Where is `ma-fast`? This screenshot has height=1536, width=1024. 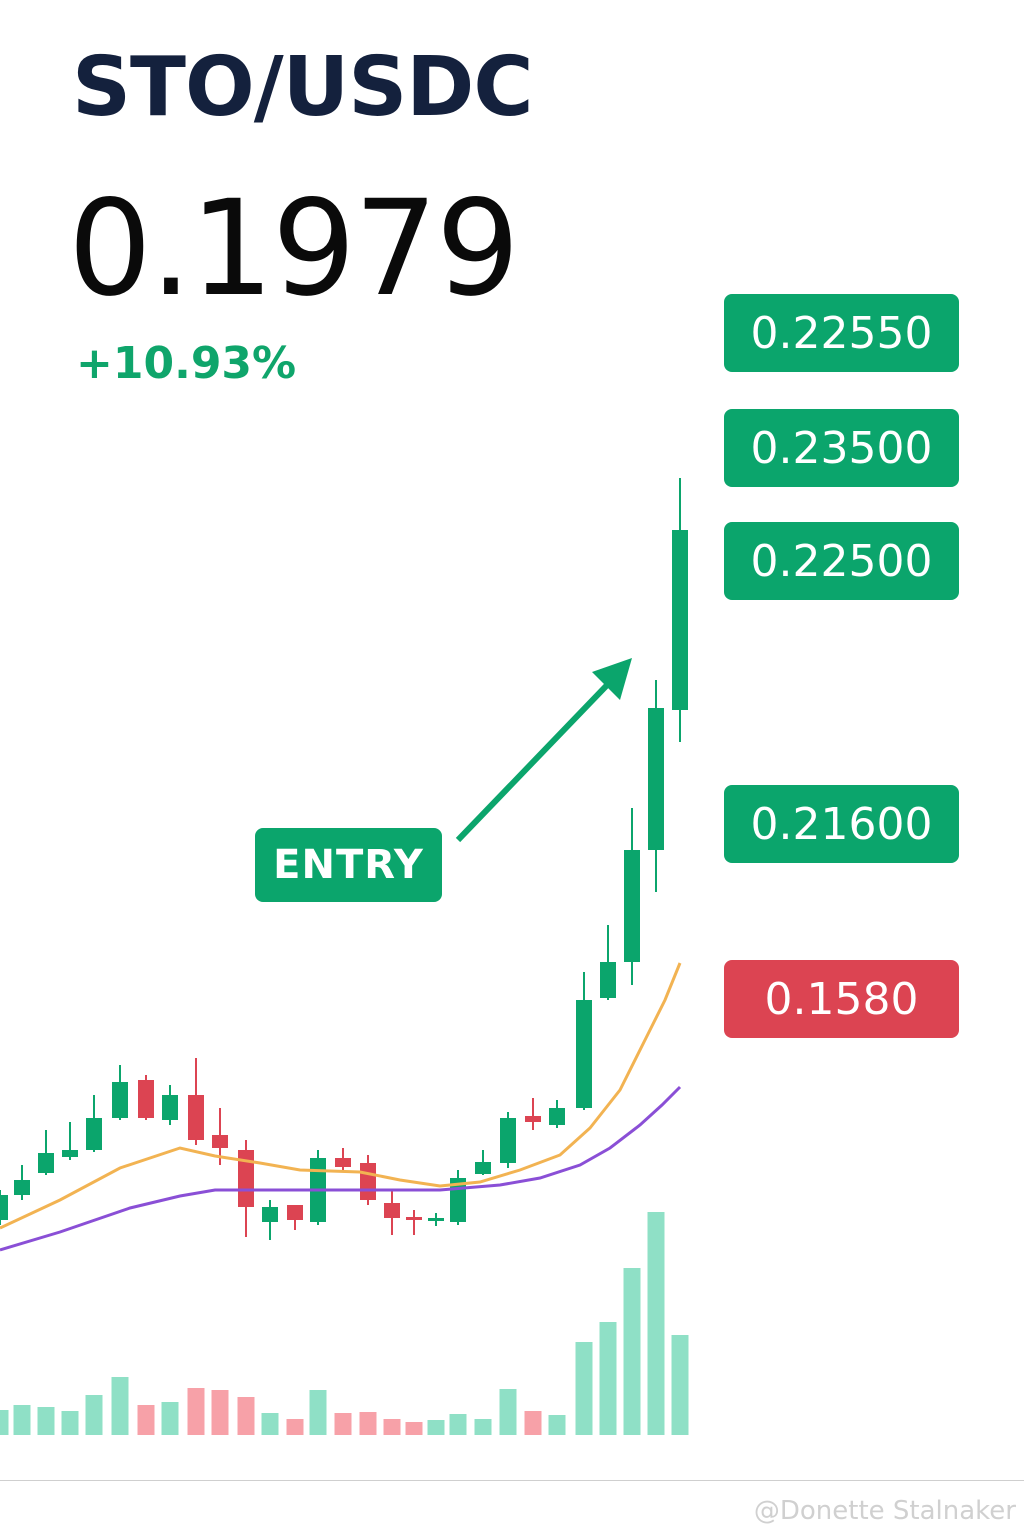 ma-fast is located at coordinates (341, 1096).